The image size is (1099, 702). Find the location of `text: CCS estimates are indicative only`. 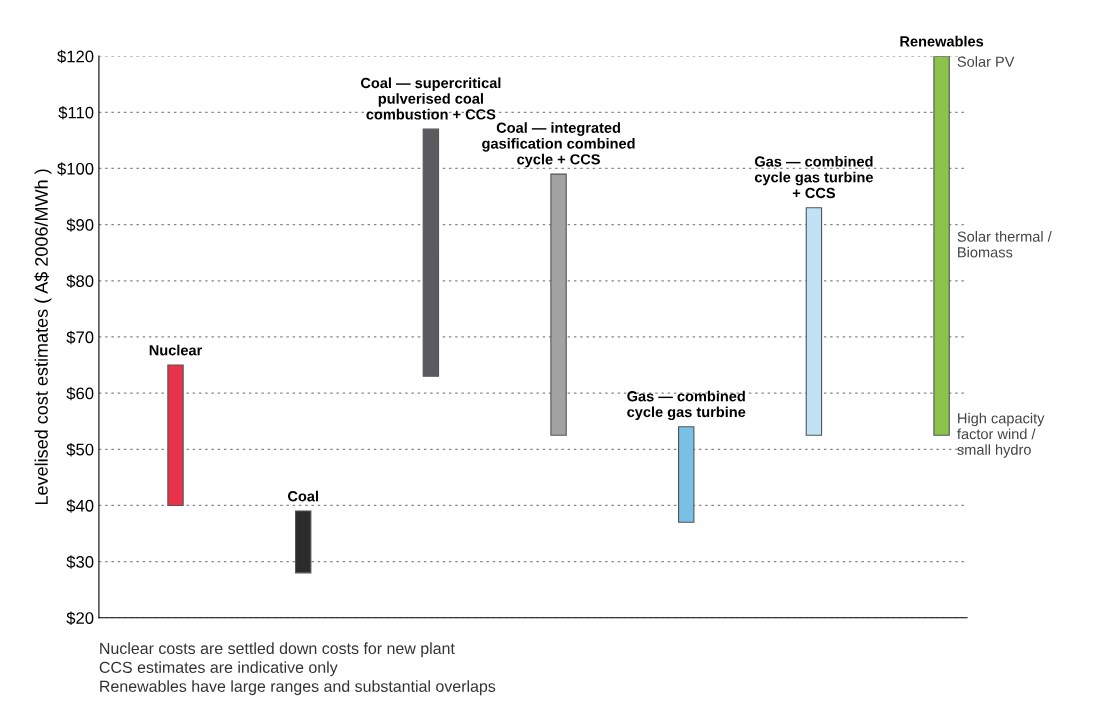

text: CCS estimates are indicative only is located at coordinates (218, 669).